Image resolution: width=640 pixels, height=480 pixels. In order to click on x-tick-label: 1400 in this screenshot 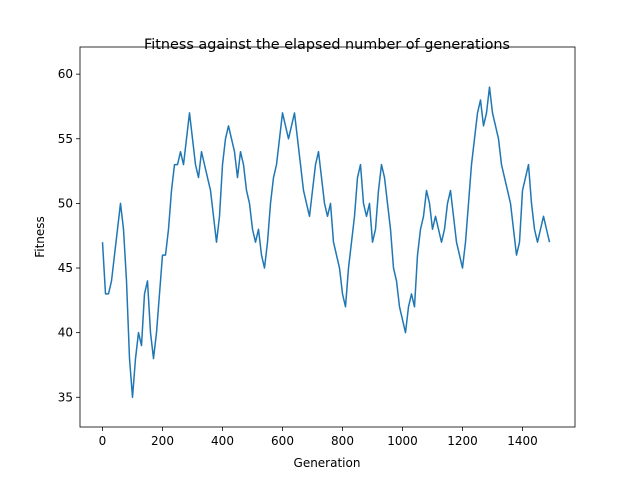, I will do `click(522, 441)`.